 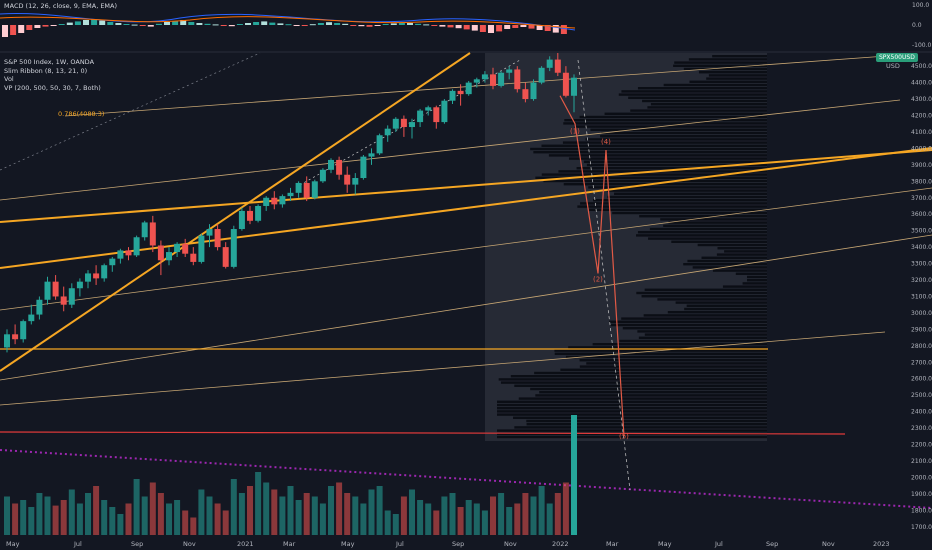 I want to click on price-axis-tick: 2400.0, so click(x=921, y=412).